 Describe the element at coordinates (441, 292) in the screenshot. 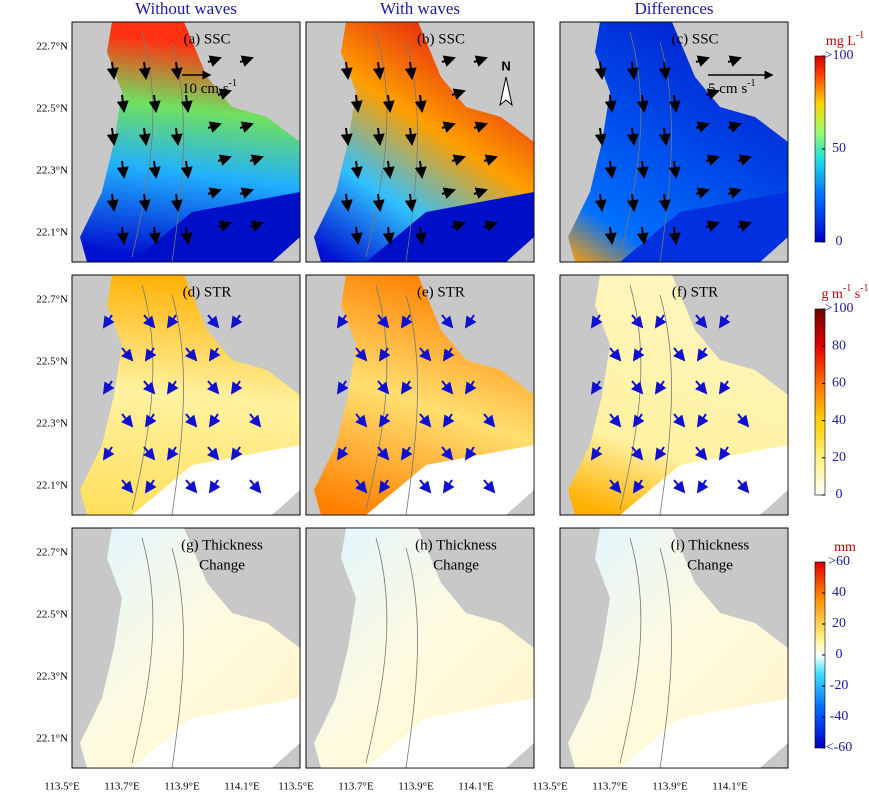

I see `panel-label: (e) STR` at that location.